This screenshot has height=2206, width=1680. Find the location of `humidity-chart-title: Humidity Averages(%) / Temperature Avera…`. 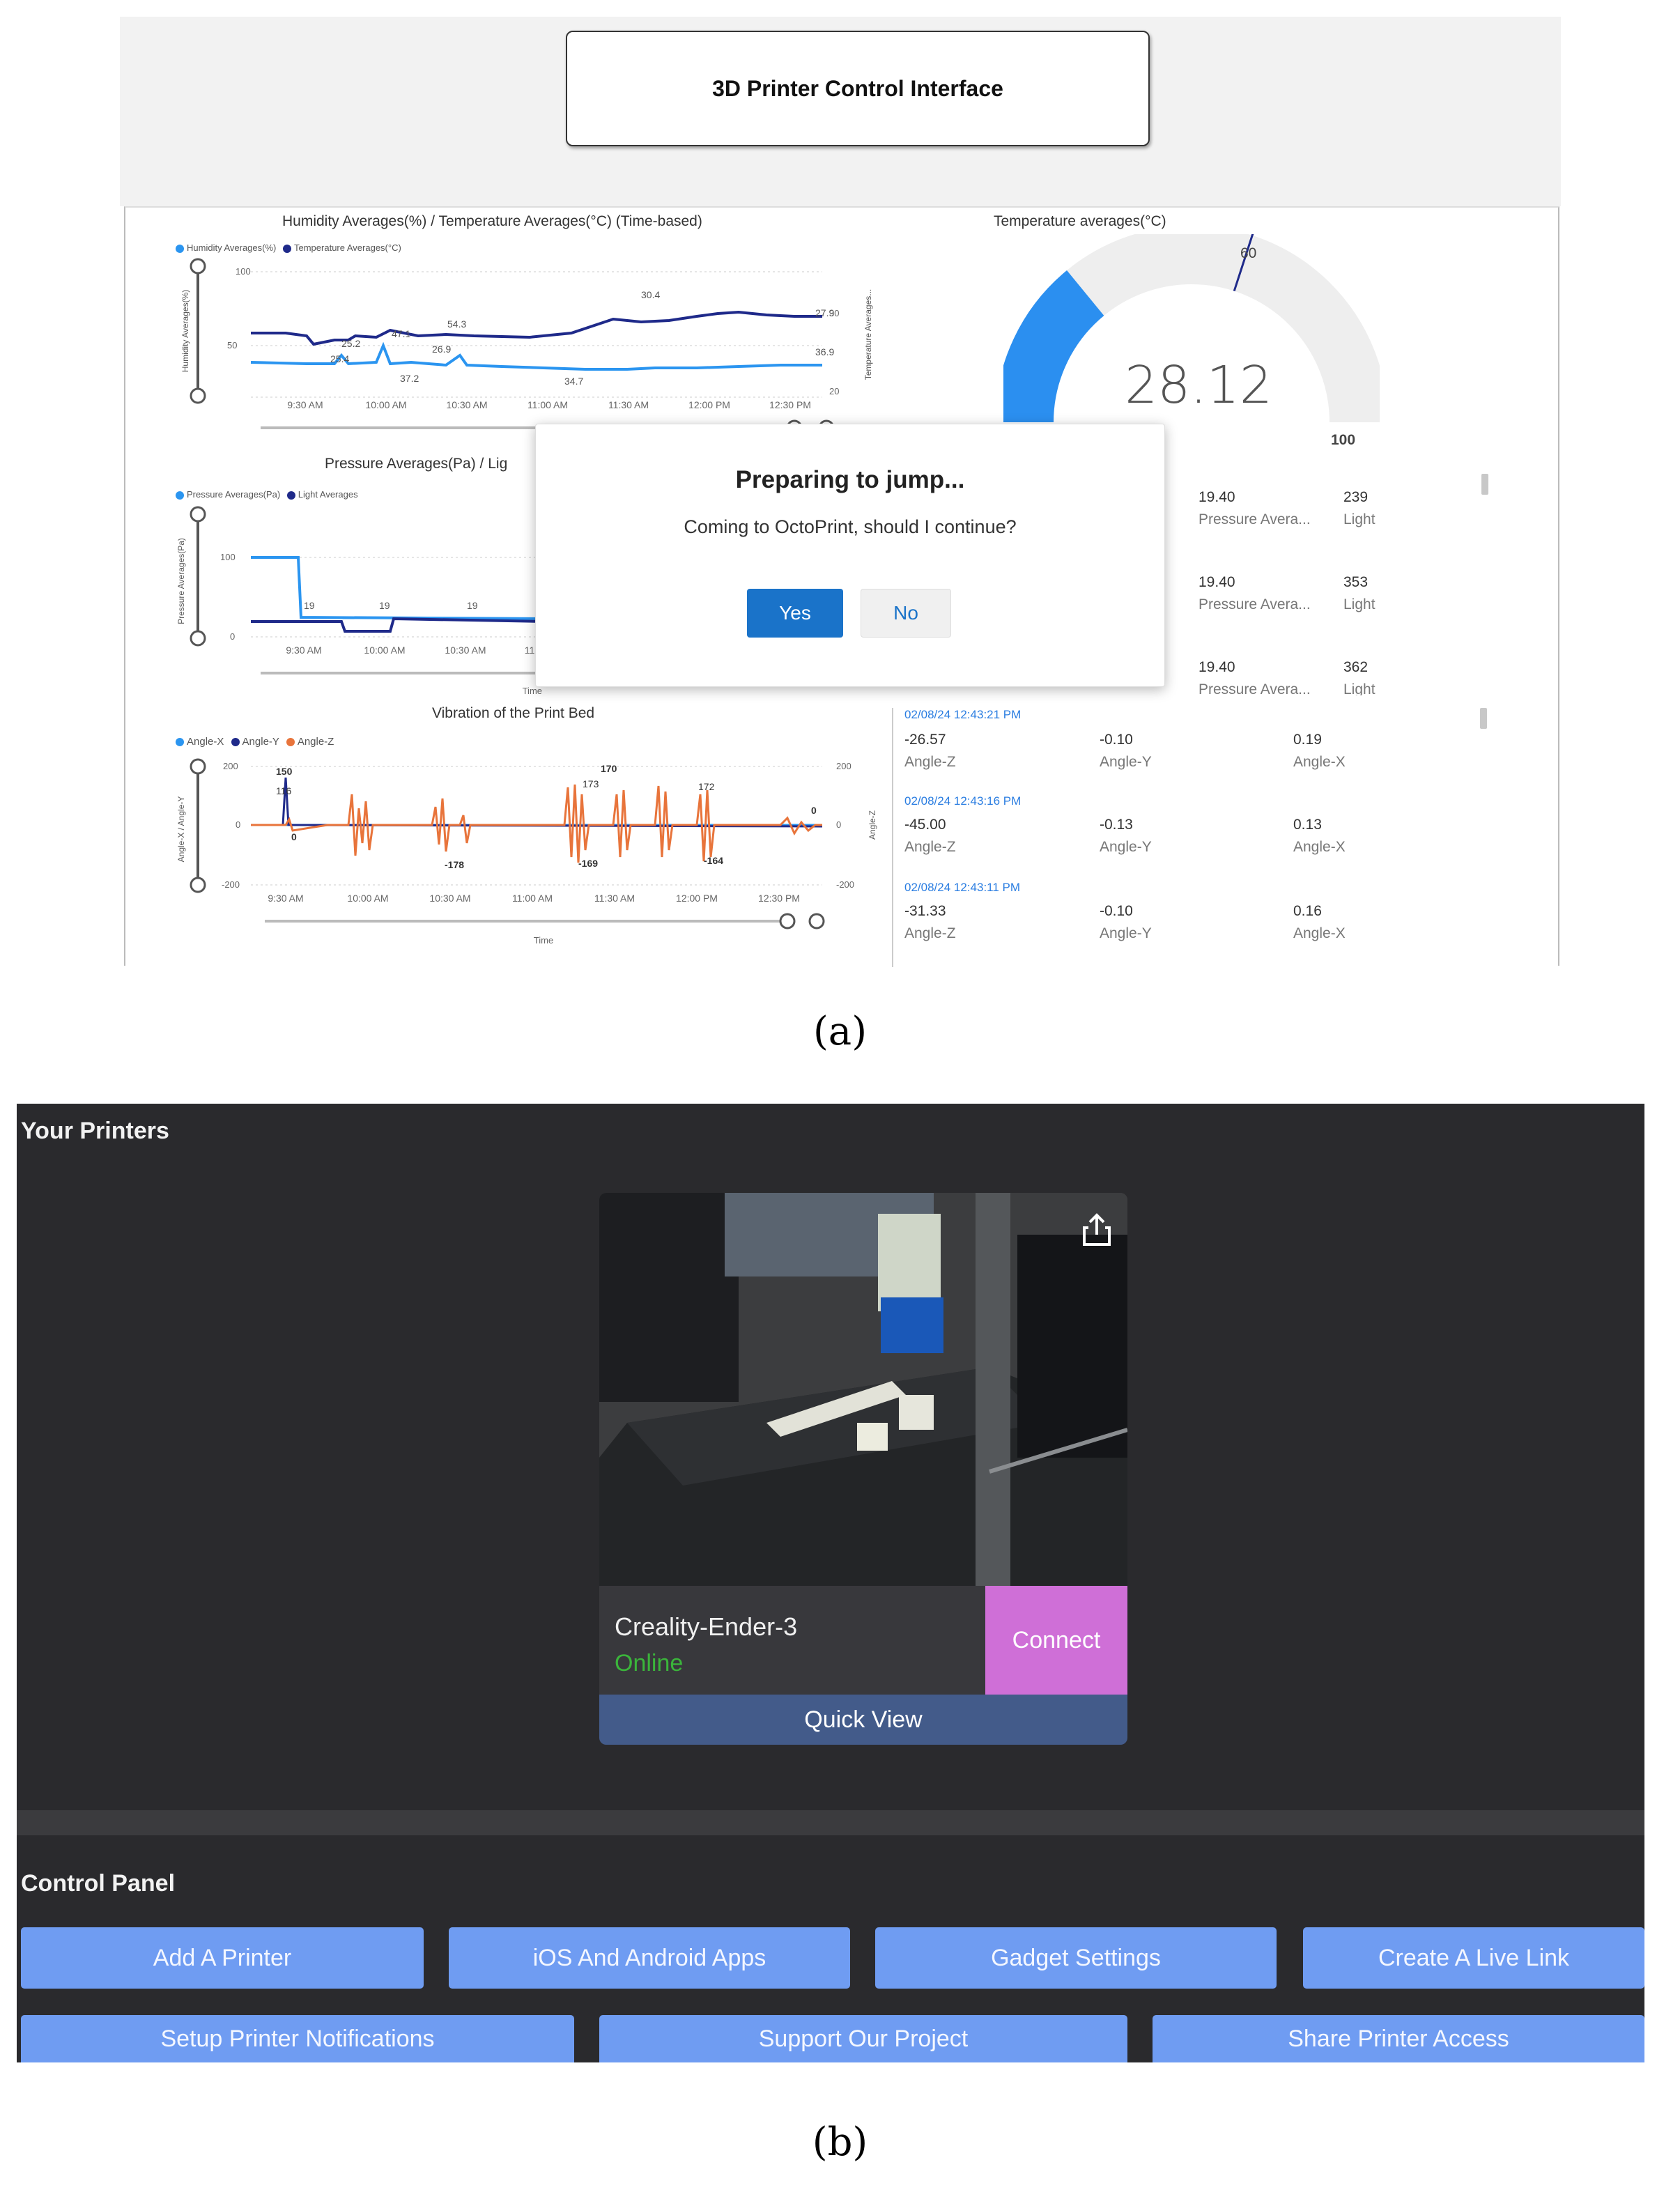

humidity-chart-title: Humidity Averages(%) / Temperature Avera… is located at coordinates (492, 221).